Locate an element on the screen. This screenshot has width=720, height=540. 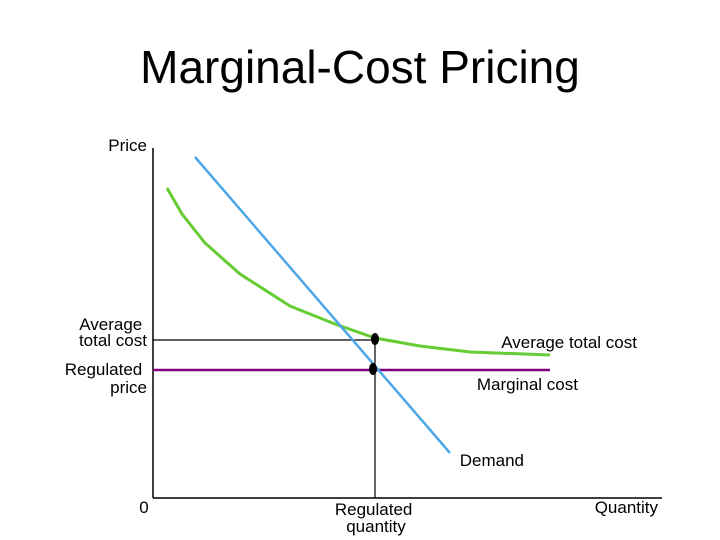
x-tick-regulated-quantity: Regulated quantity is located at coordinates (376, 518).